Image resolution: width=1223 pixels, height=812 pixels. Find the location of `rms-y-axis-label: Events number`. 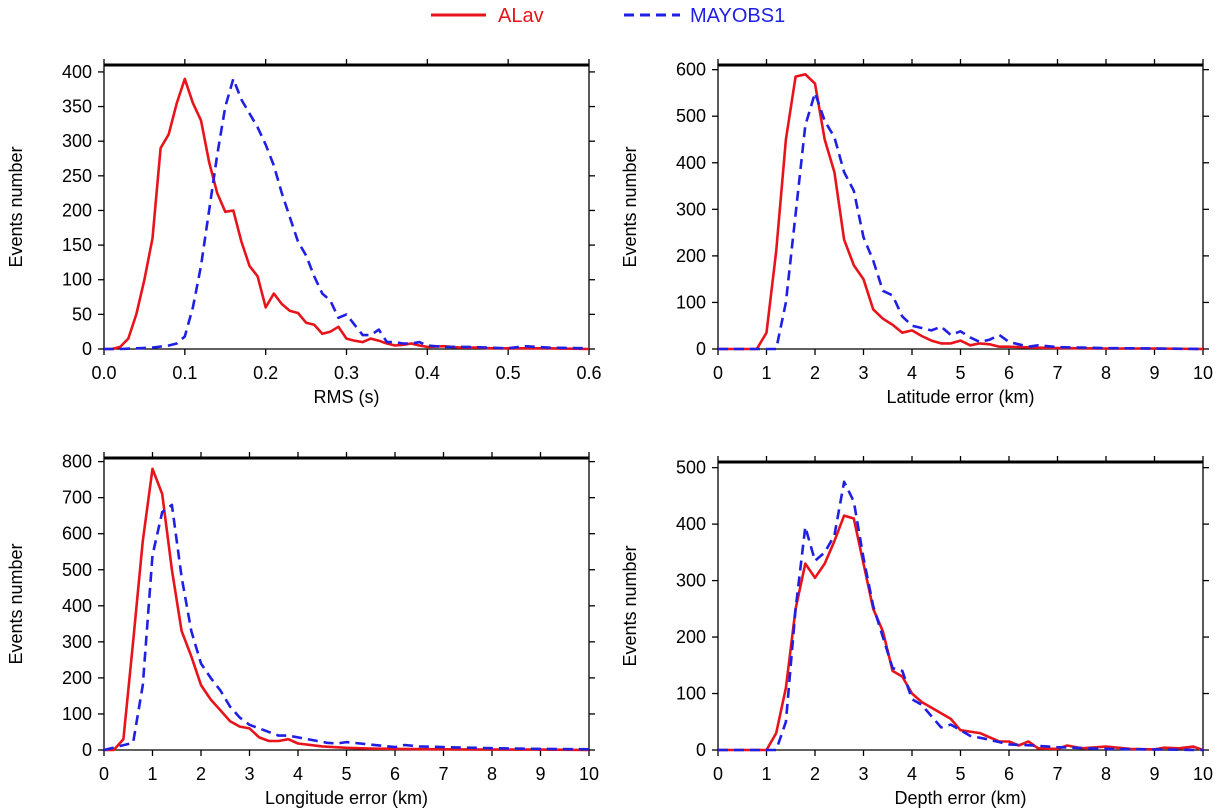

rms-y-axis-label: Events number is located at coordinates (16, 206).